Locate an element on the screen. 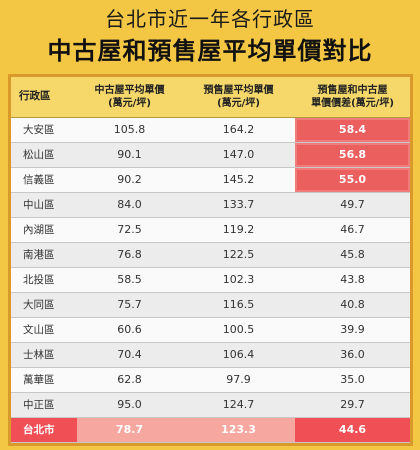 Image resolution: width=420 pixels, height=450 pixels. used-price-cell: 84.0 is located at coordinates (129, 205).